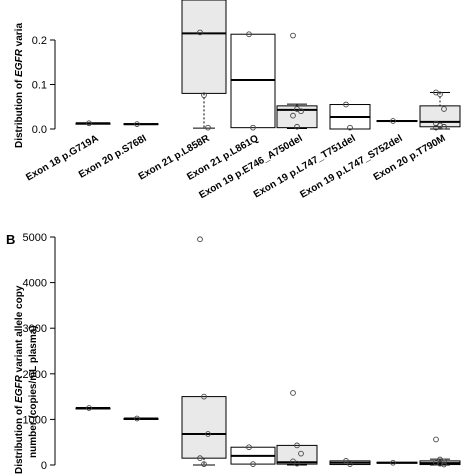 The height and width of the screenshot is (474, 474). Describe the element at coordinates (410, 158) in the screenshot. I see `category-label: Exon 20 p.T790M` at that location.